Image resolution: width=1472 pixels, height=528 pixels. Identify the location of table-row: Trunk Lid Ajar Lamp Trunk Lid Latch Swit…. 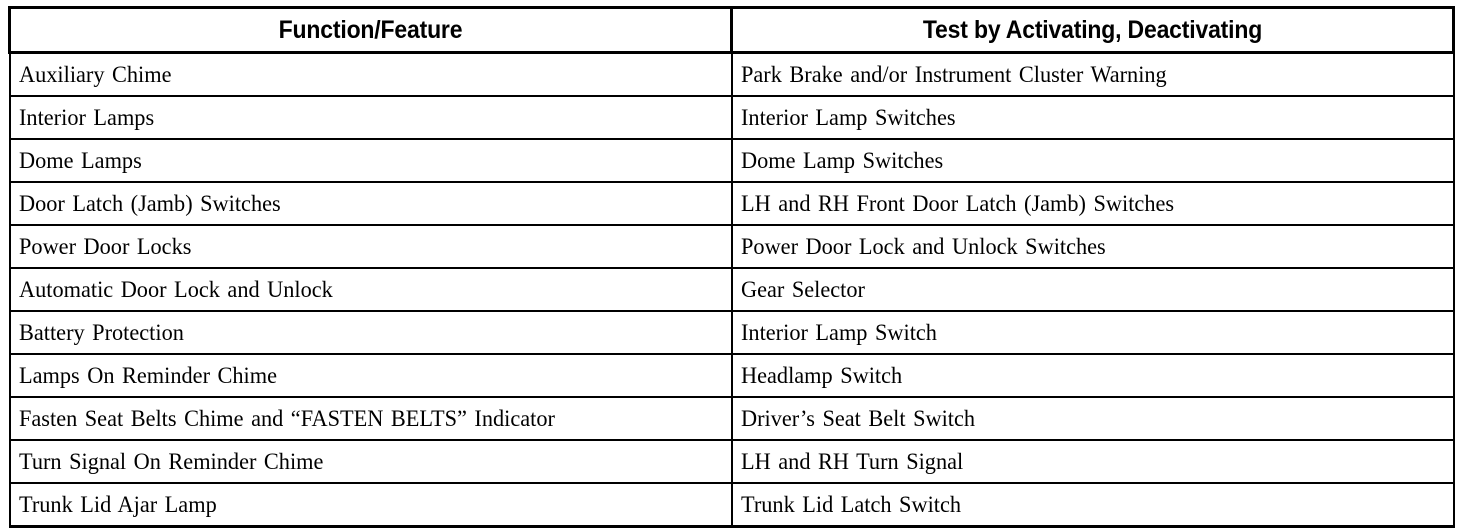
(731, 505).